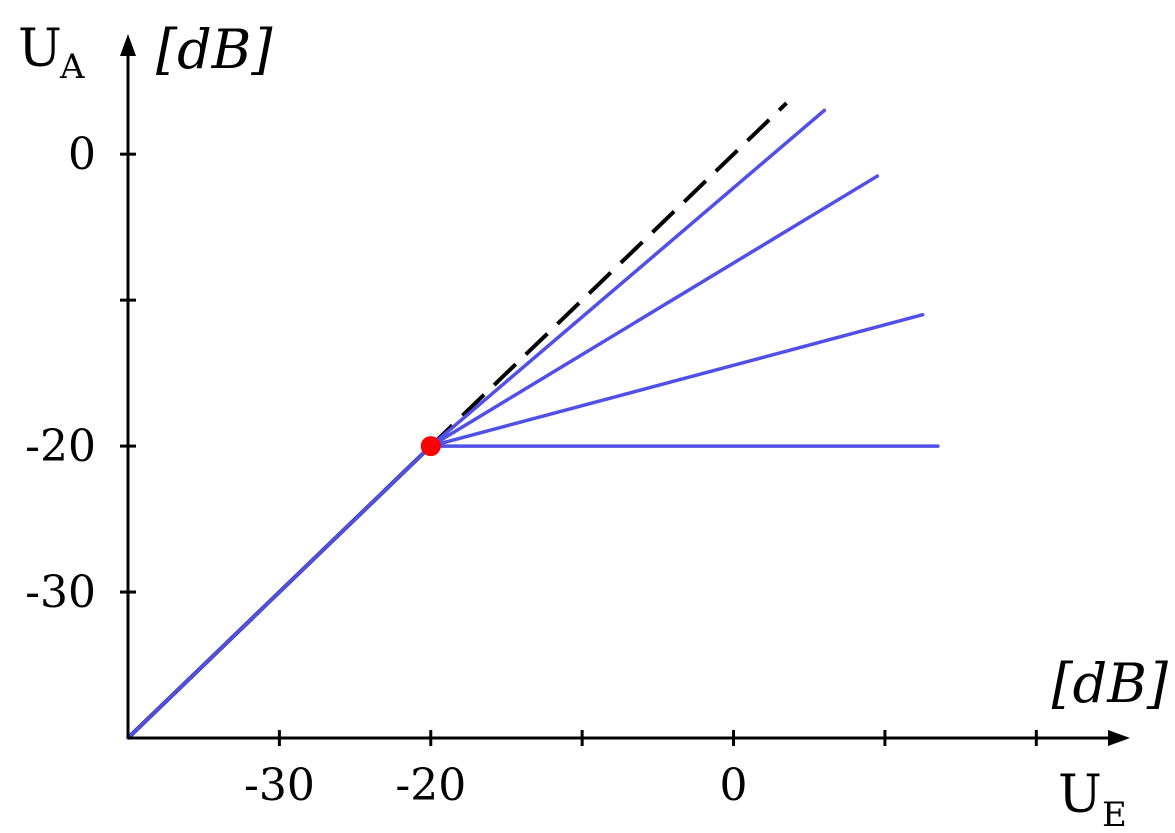 The width and height of the screenshot is (1175, 833). Describe the element at coordinates (430, 446) in the screenshot. I see `threshold-point` at that location.